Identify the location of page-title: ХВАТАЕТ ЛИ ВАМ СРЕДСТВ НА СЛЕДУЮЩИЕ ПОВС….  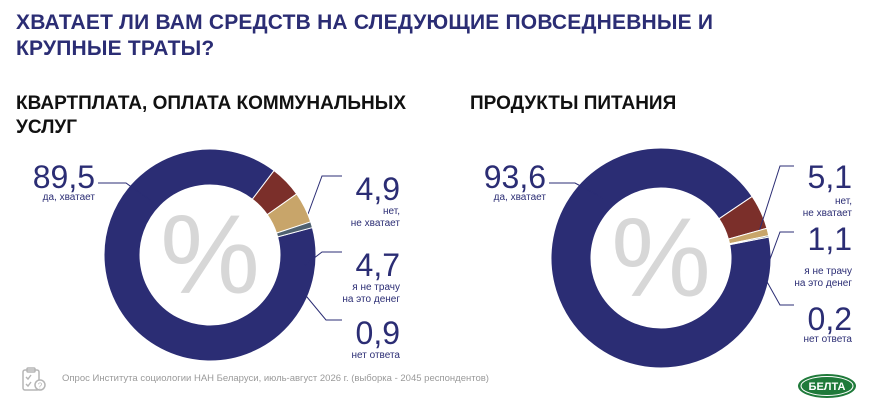
(365, 35).